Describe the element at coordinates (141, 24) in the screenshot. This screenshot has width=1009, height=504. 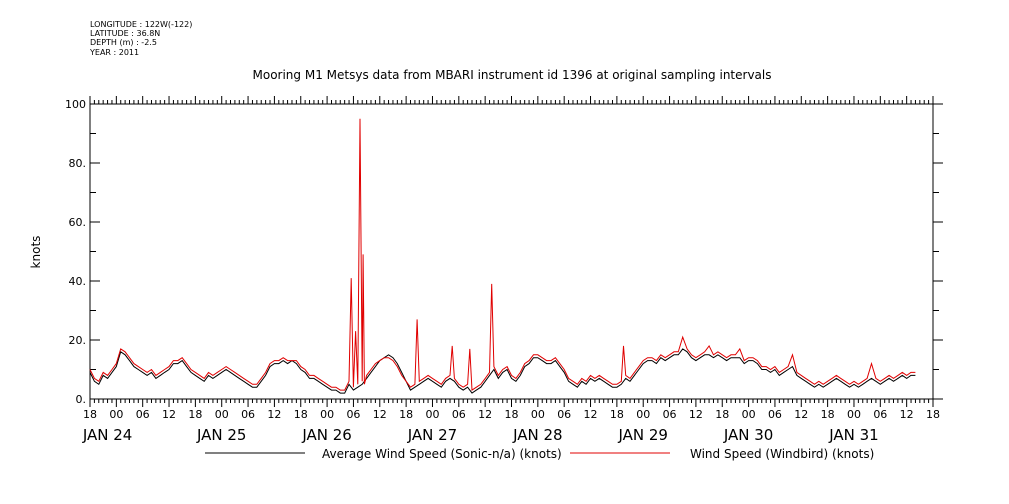
I see `longitude-label: LONGITUDE : 122W(-122)` at that location.